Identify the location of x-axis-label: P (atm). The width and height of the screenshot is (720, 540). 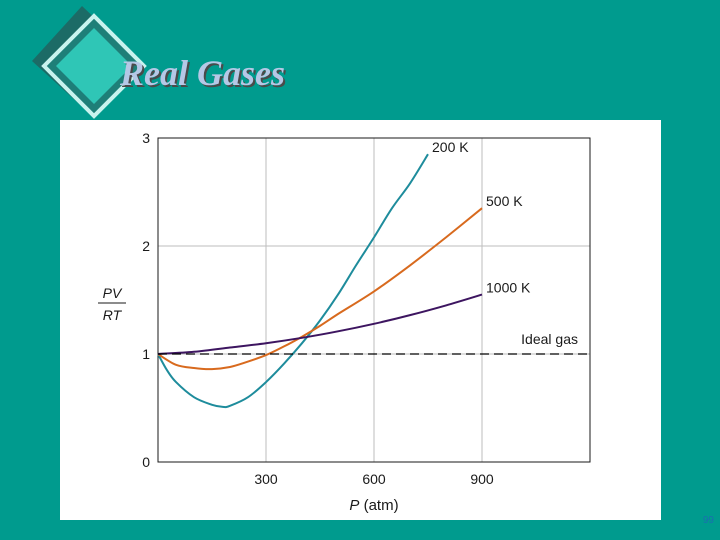
(373, 505).